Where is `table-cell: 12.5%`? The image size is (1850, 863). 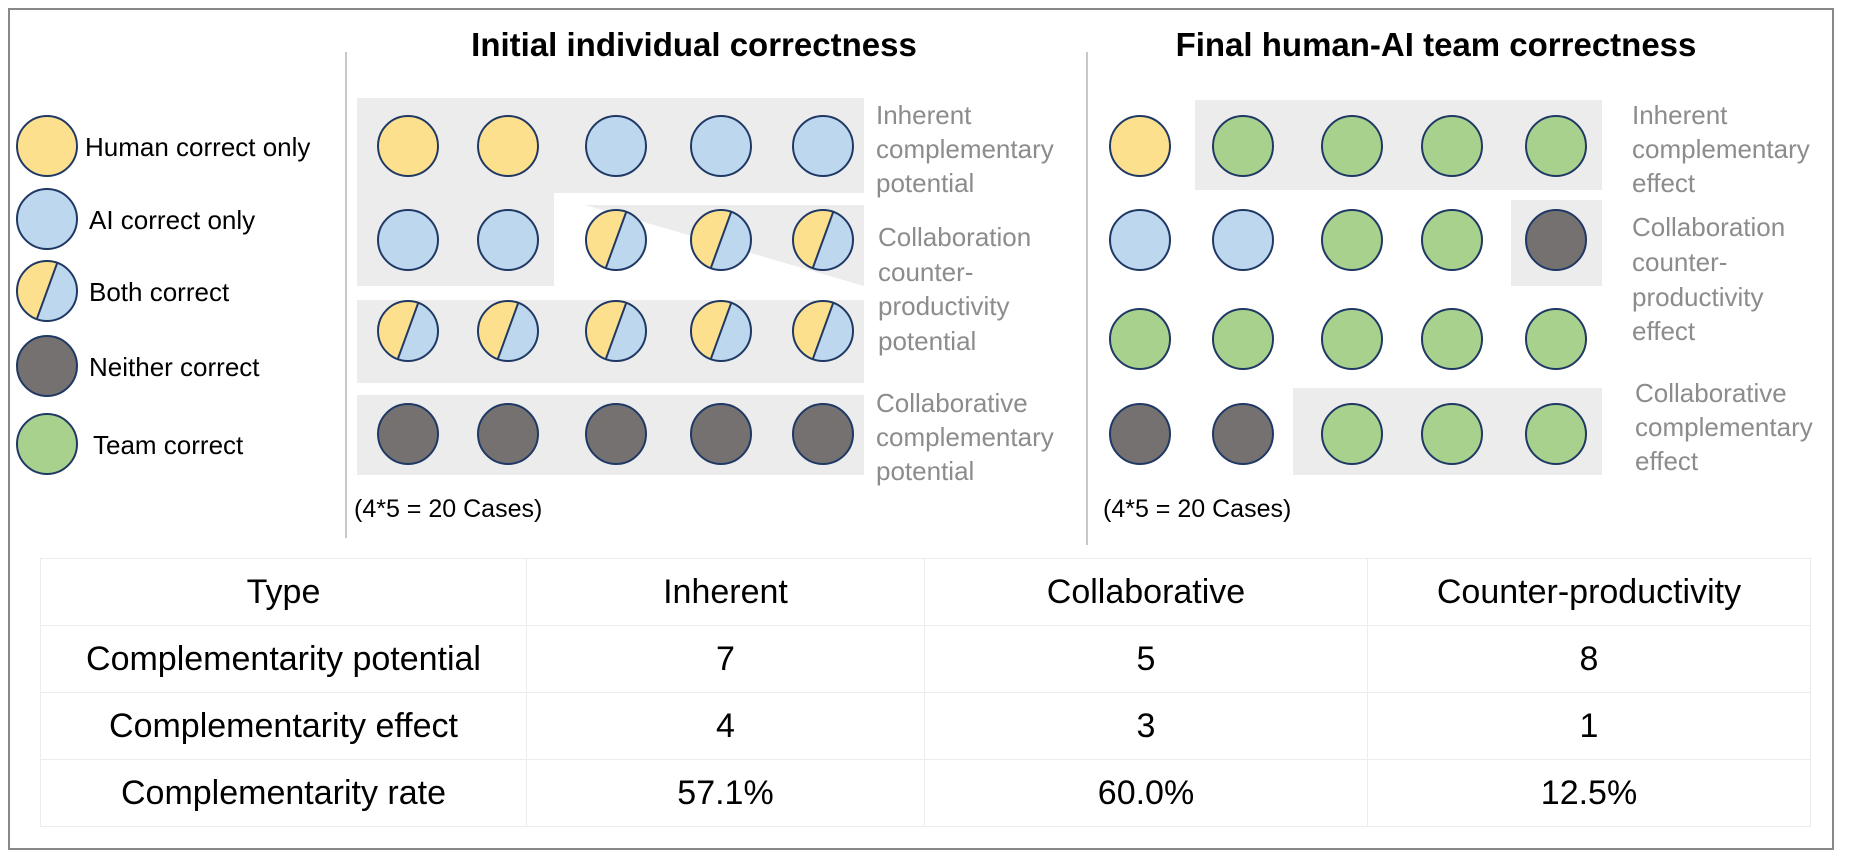 table-cell: 12.5% is located at coordinates (1589, 793).